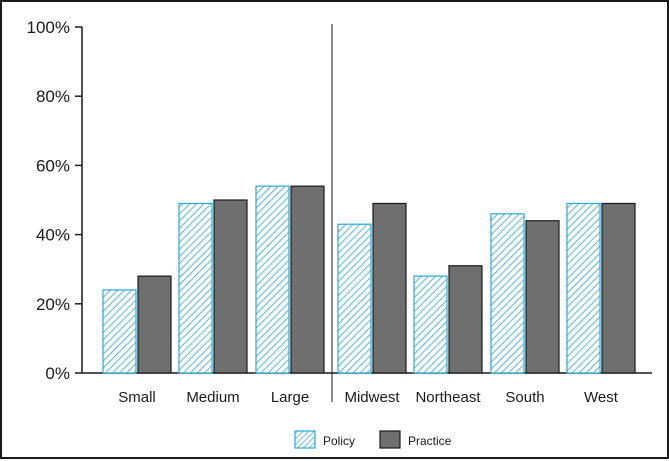 The width and height of the screenshot is (669, 461). What do you see at coordinates (601, 397) in the screenshot?
I see `category-label: West` at bounding box center [601, 397].